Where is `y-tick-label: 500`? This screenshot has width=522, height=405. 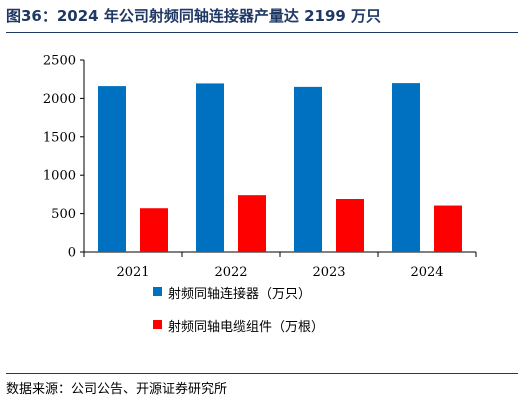
y-tick-label: 500 is located at coordinates (63, 214).